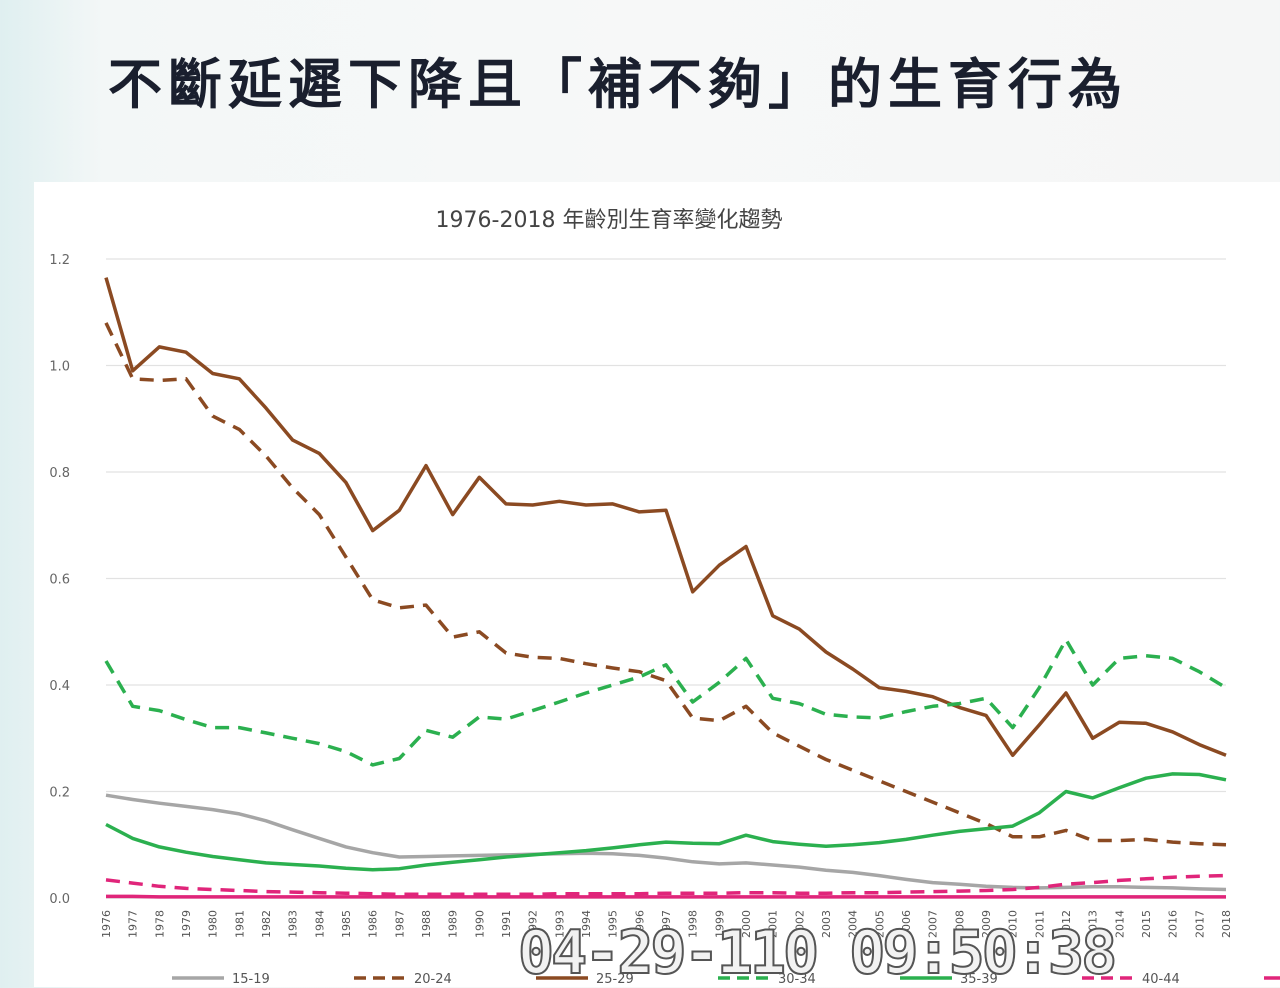 The width and height of the screenshot is (1280, 988). What do you see at coordinates (266, 924) in the screenshot?
I see `x-tick-label: 1982` at bounding box center [266, 924].